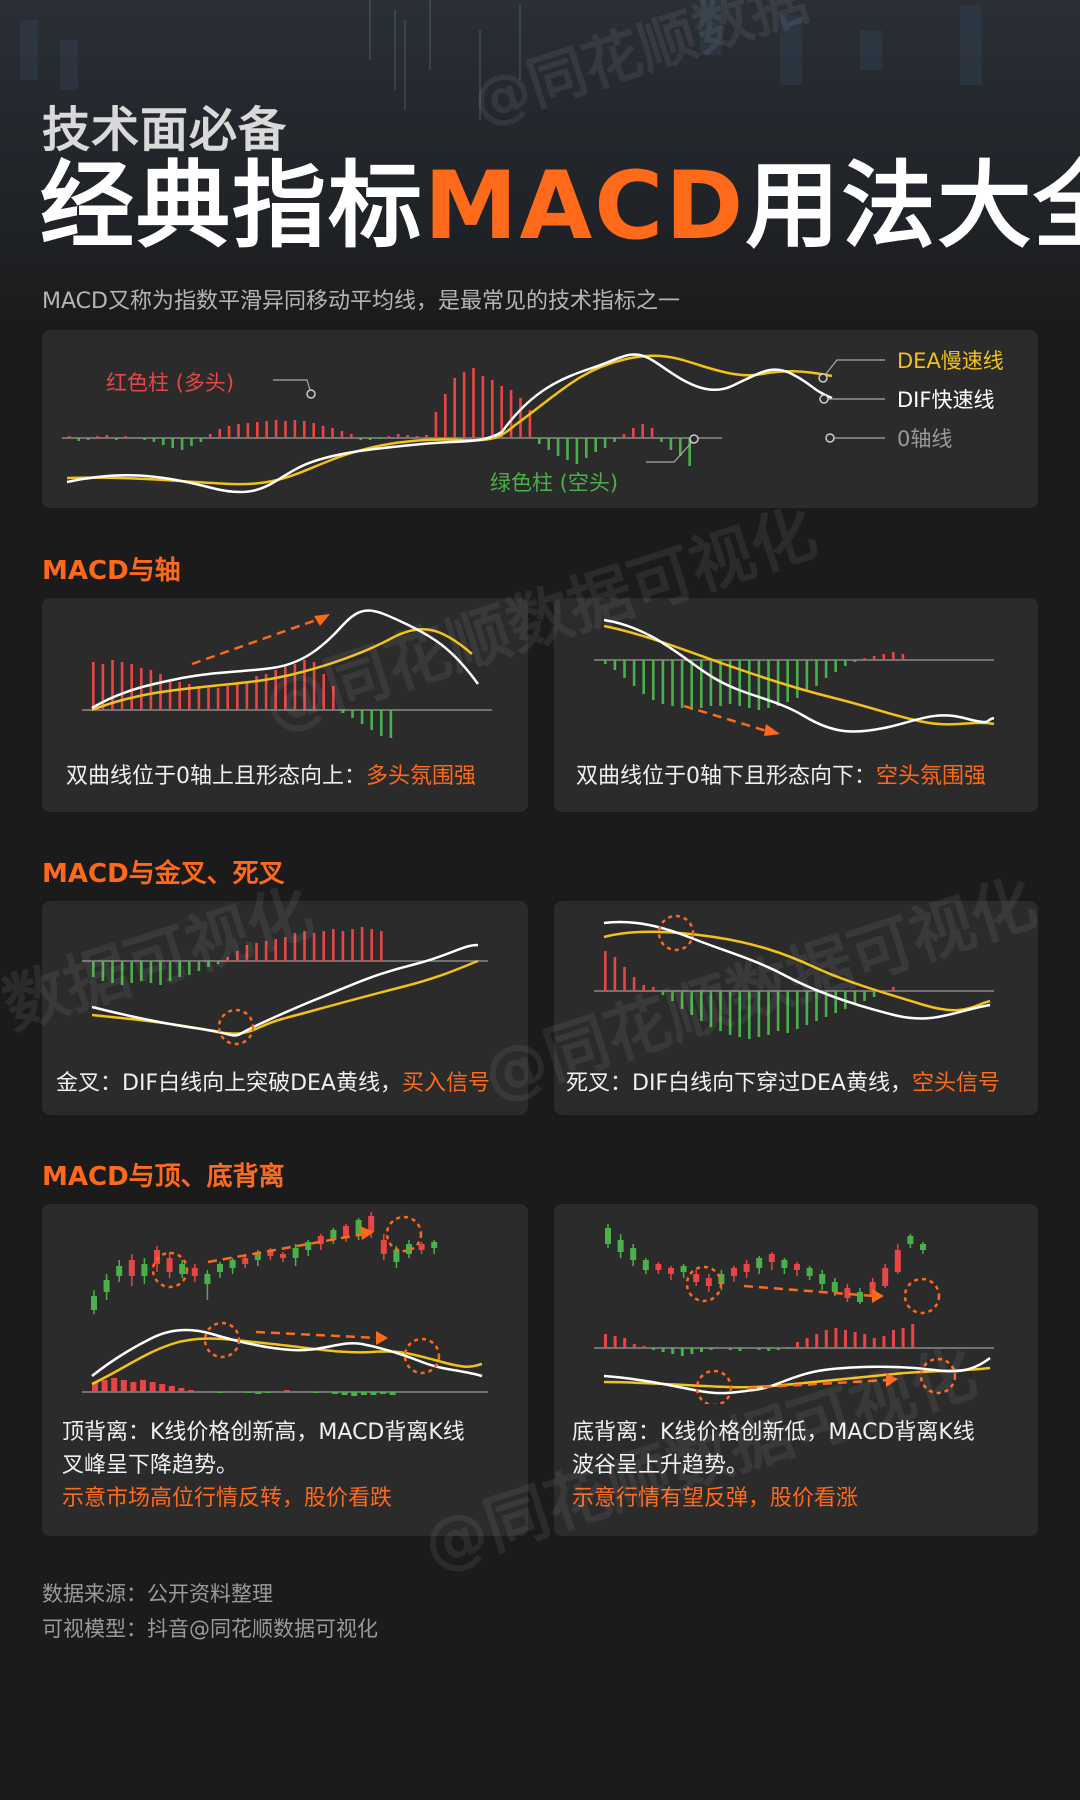 Image resolution: width=1080 pixels, height=1800 pixels. I want to click on top-divergence-candles, so click(264, 1263).